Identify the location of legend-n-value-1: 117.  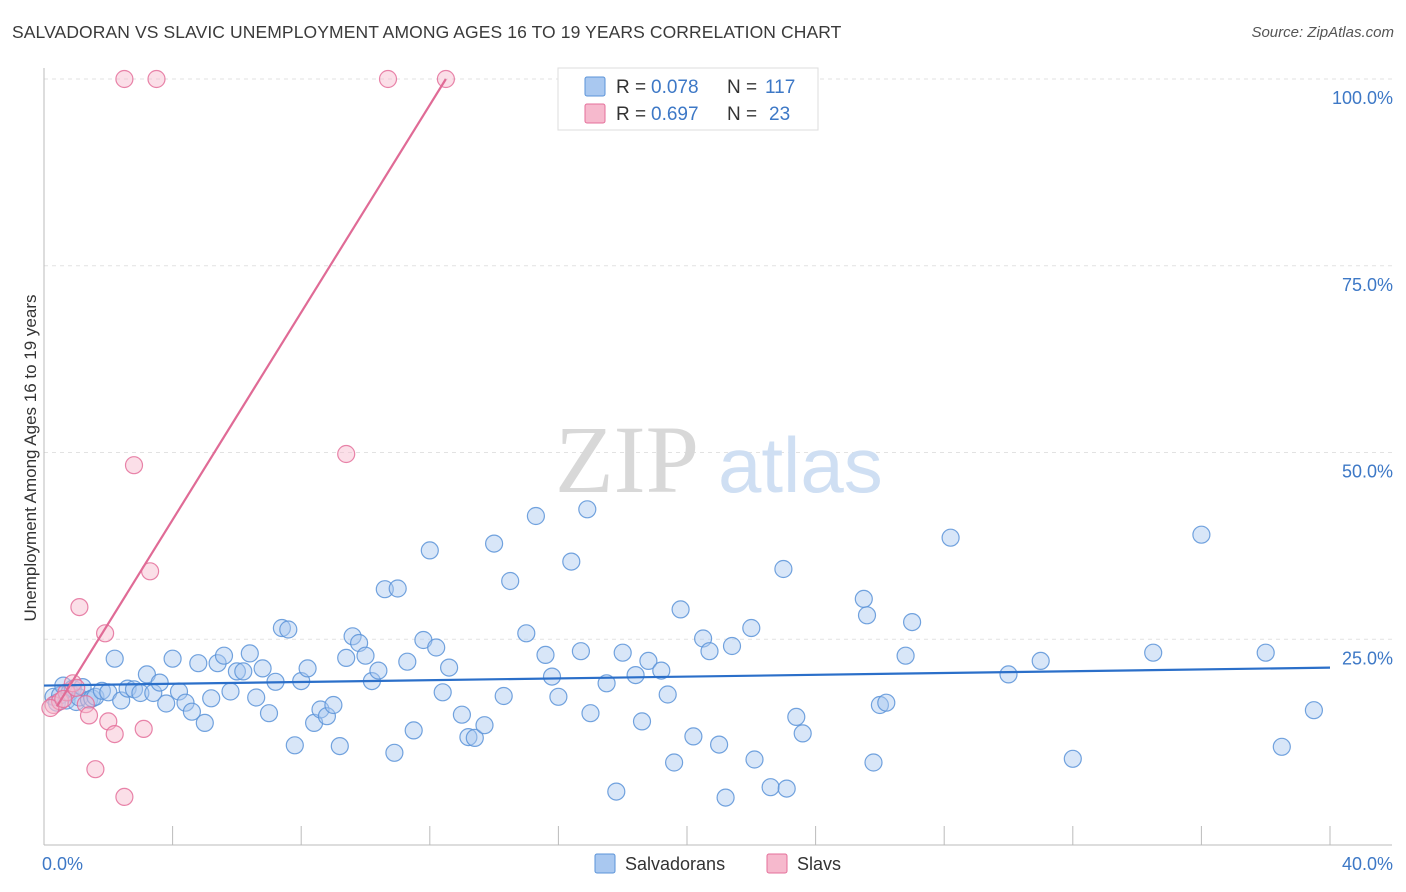
(780, 87).